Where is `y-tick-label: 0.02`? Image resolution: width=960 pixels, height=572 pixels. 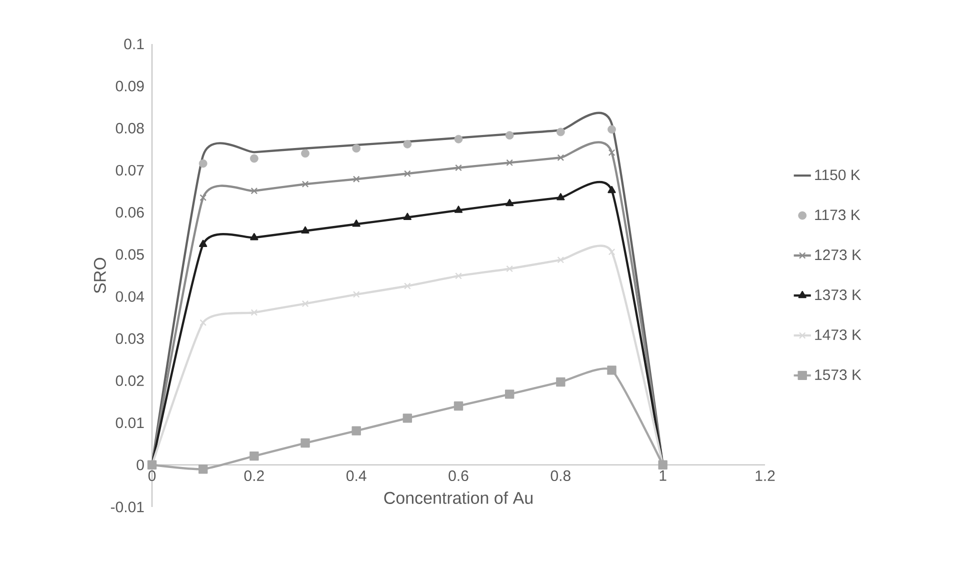
y-tick-label: 0.02 is located at coordinates (130, 380).